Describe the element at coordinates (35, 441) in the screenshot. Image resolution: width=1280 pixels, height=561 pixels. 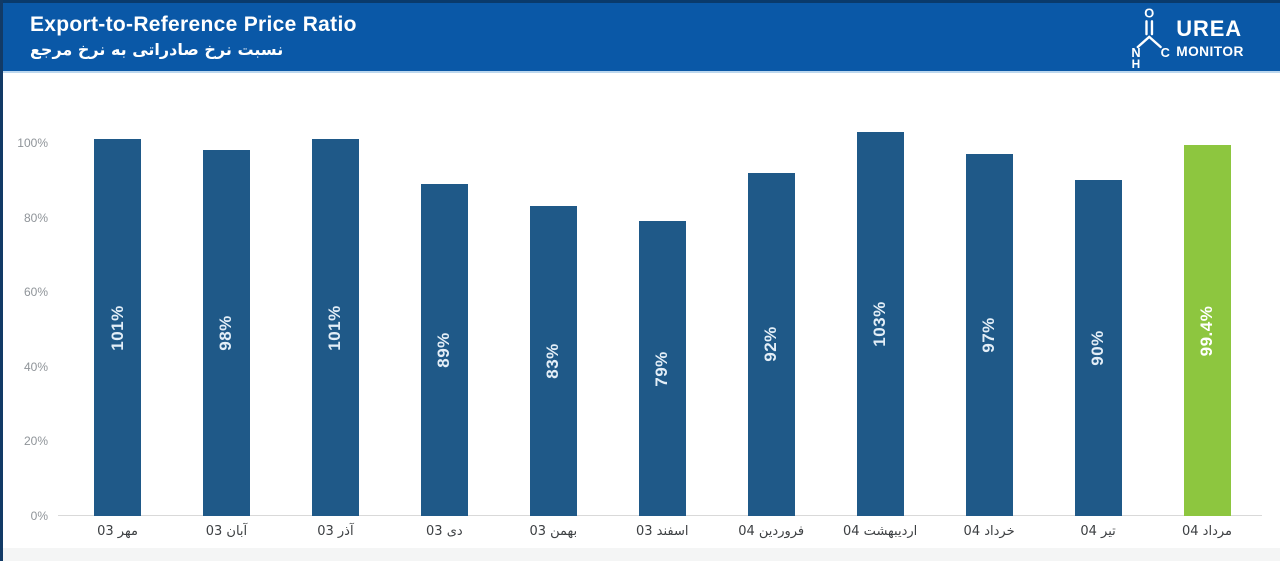
I see `y-axis-tick-label: 20%` at that location.